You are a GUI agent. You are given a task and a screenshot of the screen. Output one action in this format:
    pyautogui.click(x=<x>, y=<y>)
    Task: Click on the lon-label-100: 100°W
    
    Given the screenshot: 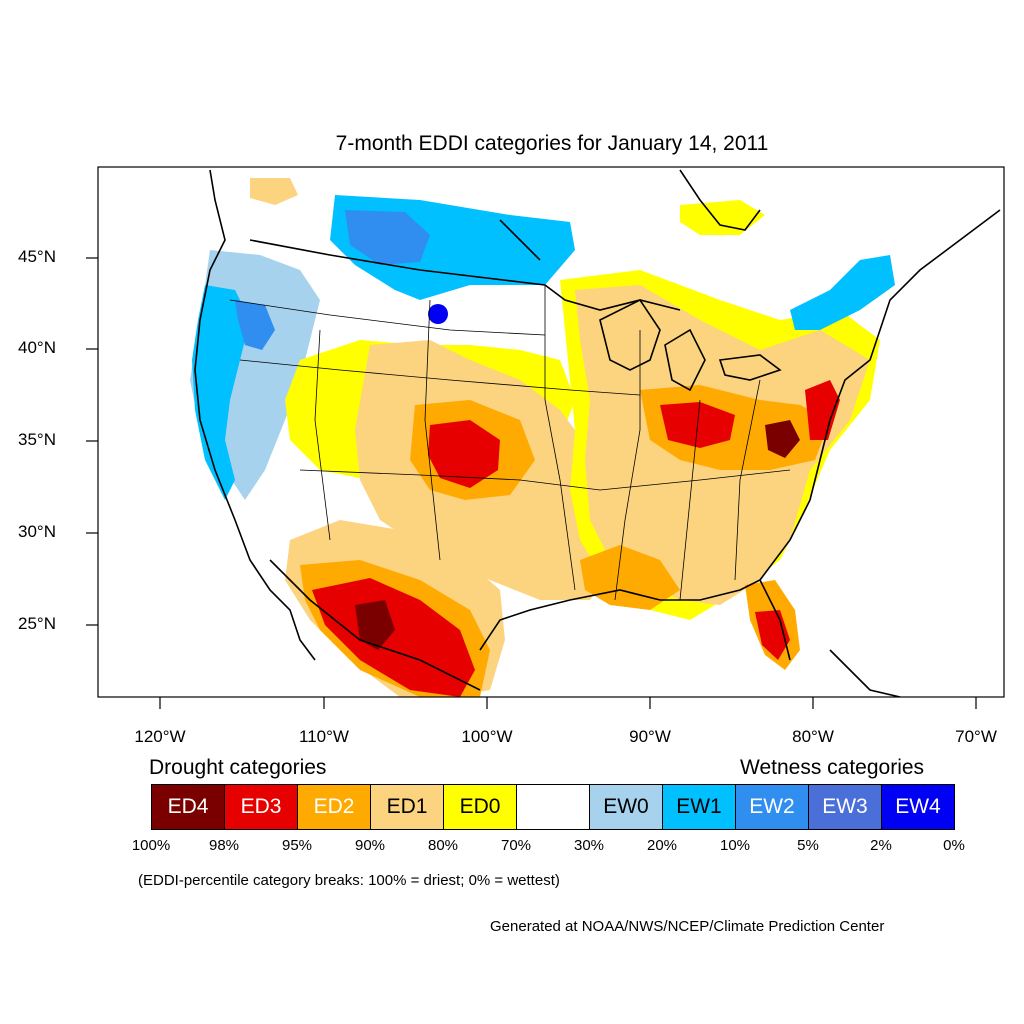 What is the action you would take?
    pyautogui.click(x=487, y=736)
    